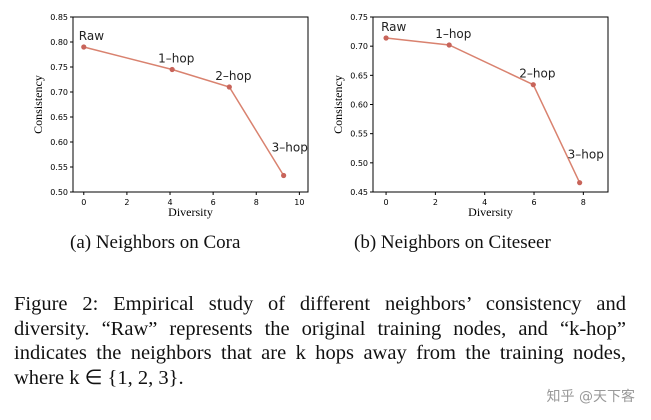 Image resolution: width=651 pixels, height=420 pixels. What do you see at coordinates (59, 42) in the screenshot?
I see `y-tick-label: 0.80` at bounding box center [59, 42].